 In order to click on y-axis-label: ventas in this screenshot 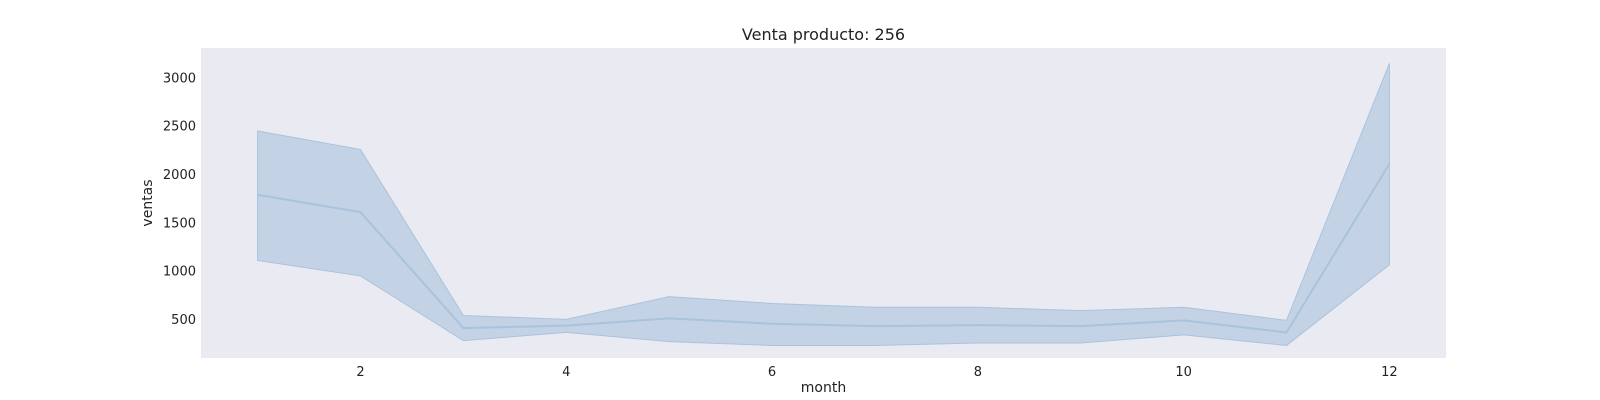, I will do `click(148, 202)`.